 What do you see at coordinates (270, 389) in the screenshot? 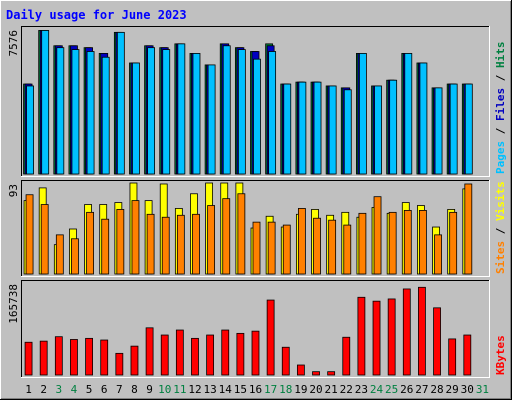
I see `day-label-17: 17` at bounding box center [270, 389].